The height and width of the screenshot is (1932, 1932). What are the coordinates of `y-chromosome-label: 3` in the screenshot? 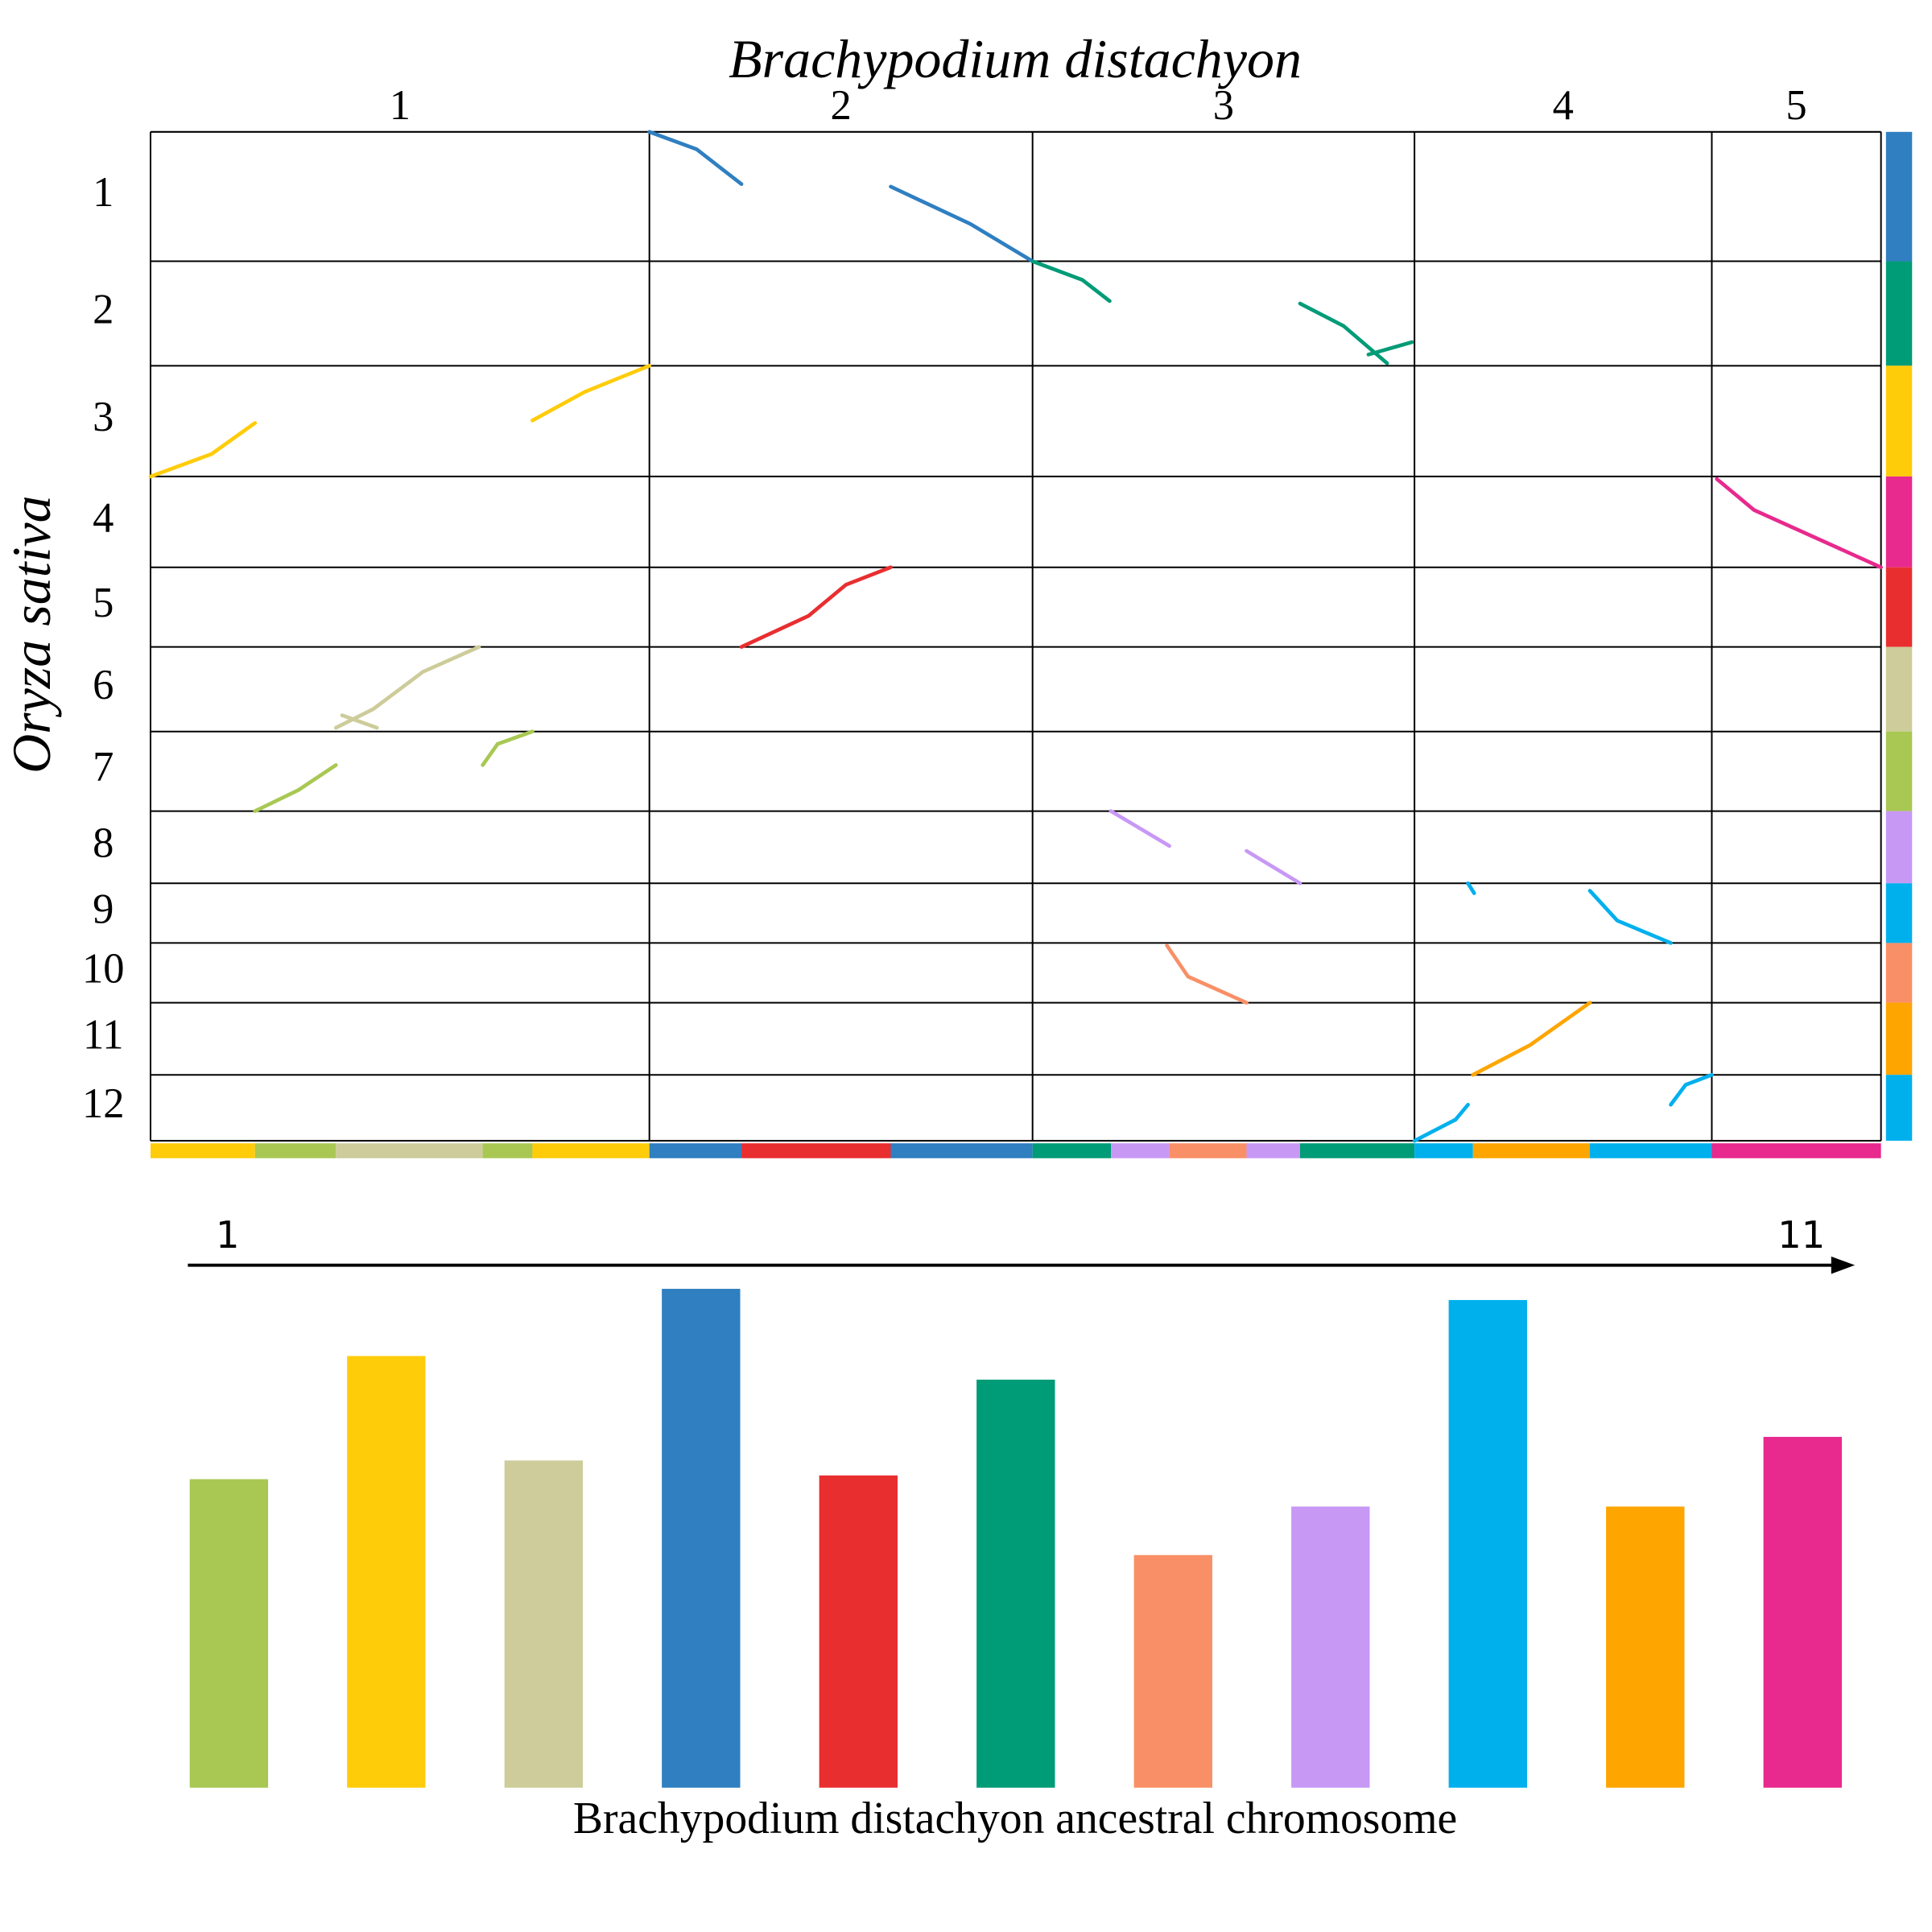 It's located at (103, 417).